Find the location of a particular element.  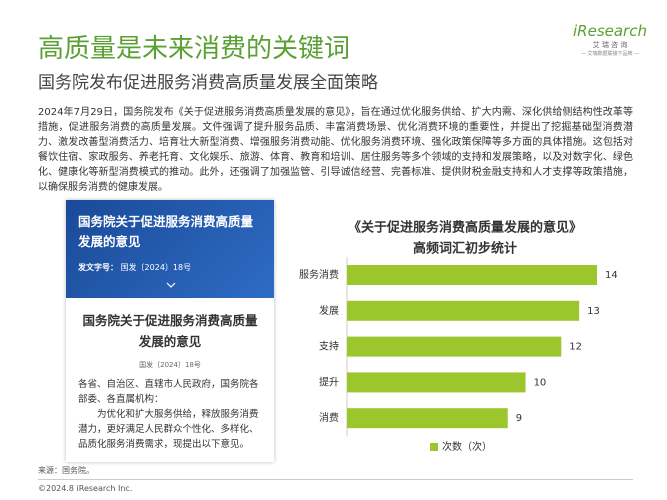

chevron is located at coordinates (171, 285).